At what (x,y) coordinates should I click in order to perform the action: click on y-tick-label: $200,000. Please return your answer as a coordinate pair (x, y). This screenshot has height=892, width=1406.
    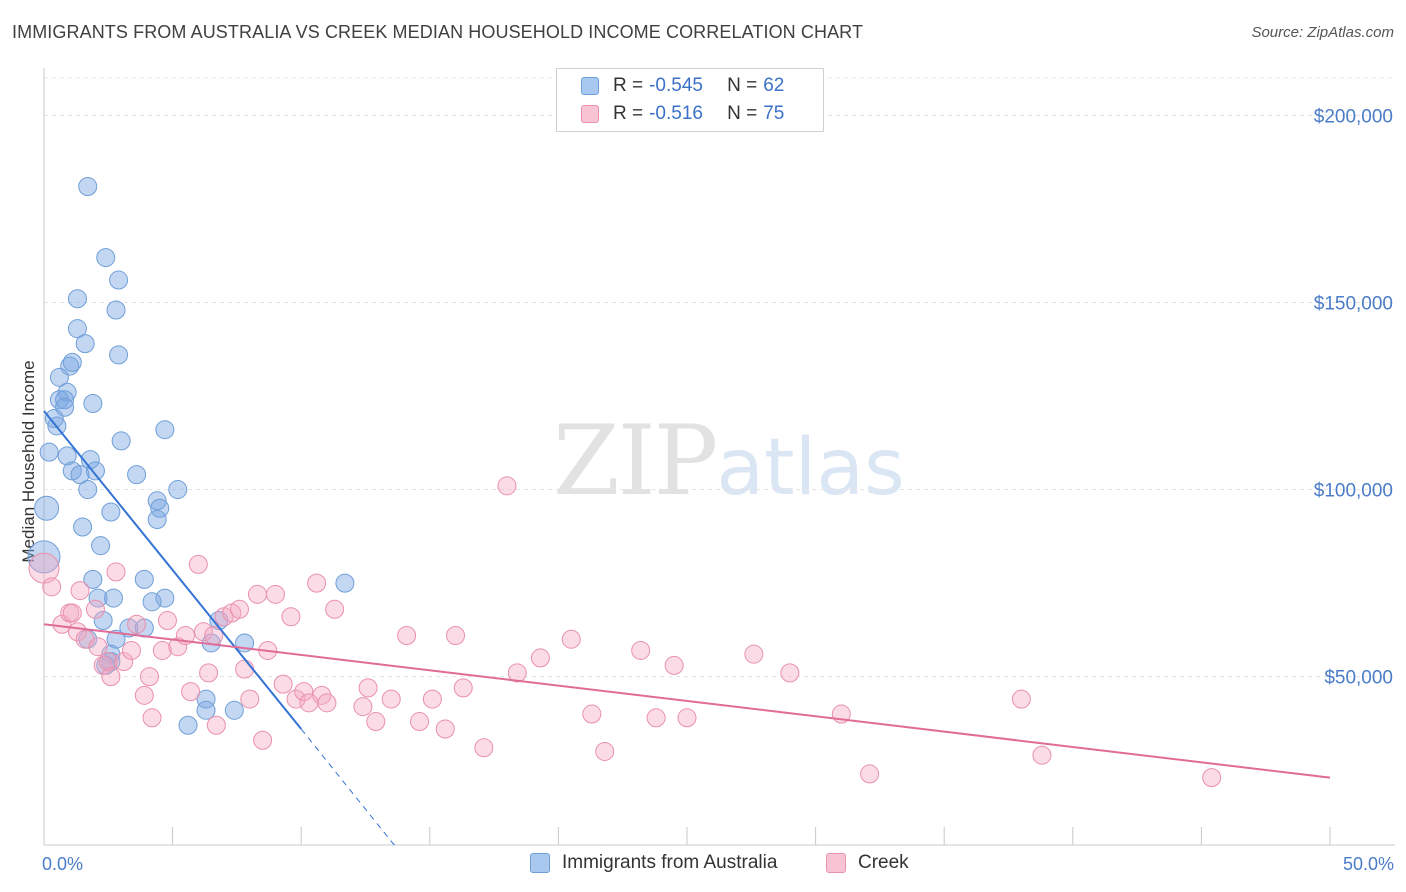
    Looking at the image, I should click on (1353, 116).